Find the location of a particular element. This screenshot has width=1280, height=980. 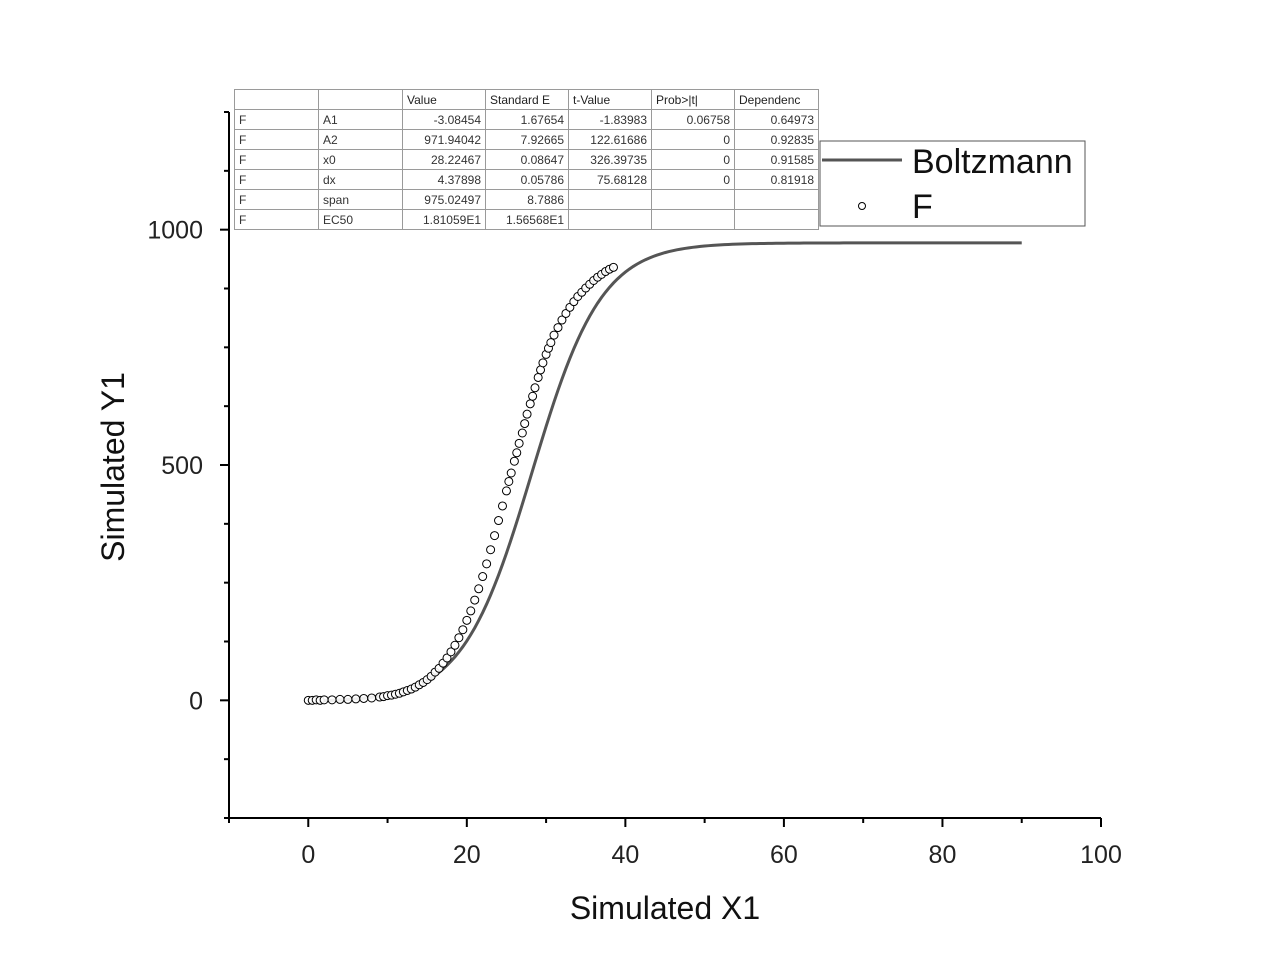

y-axis-title: Simulated Y1 is located at coordinates (113, 467).